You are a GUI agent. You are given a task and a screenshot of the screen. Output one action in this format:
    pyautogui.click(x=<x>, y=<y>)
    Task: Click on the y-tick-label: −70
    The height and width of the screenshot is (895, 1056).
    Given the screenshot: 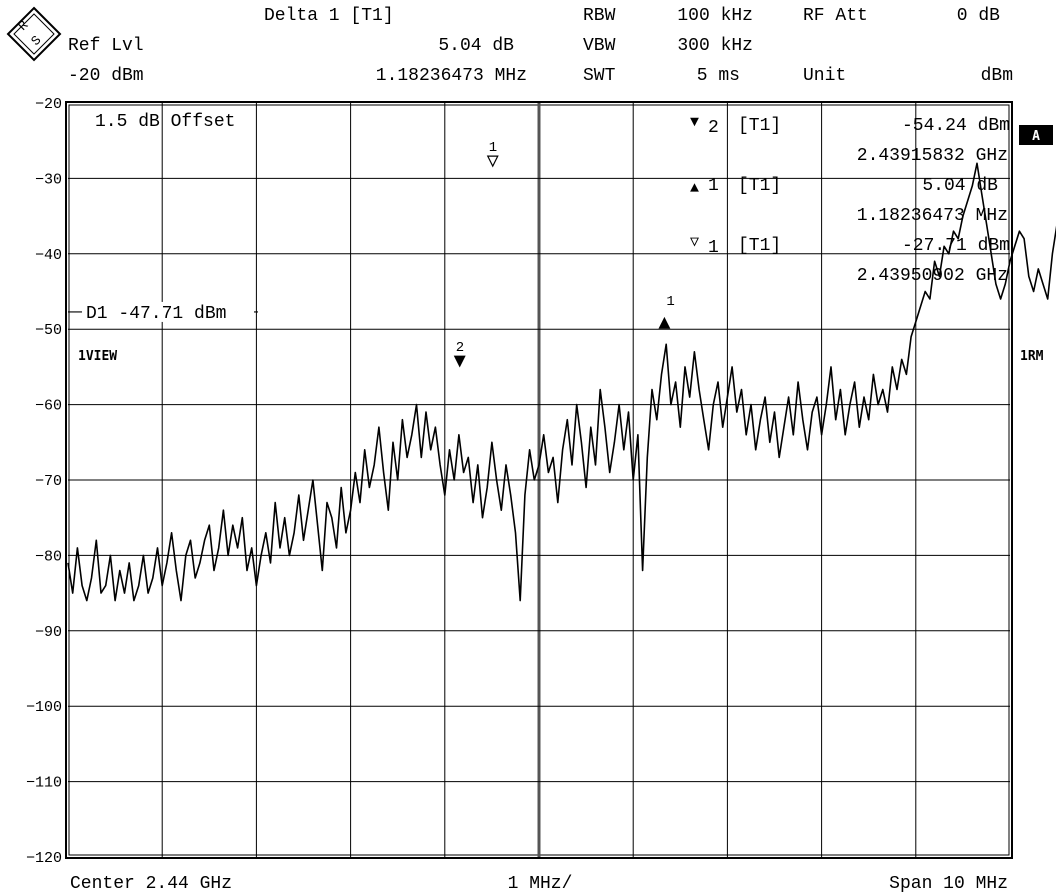 What is the action you would take?
    pyautogui.click(x=48, y=481)
    